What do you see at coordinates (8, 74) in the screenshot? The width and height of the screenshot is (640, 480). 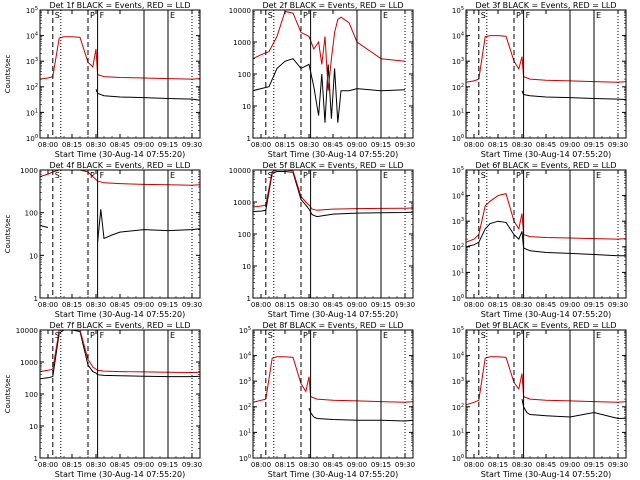 I see `y-axis-label: Counts/sec` at bounding box center [8, 74].